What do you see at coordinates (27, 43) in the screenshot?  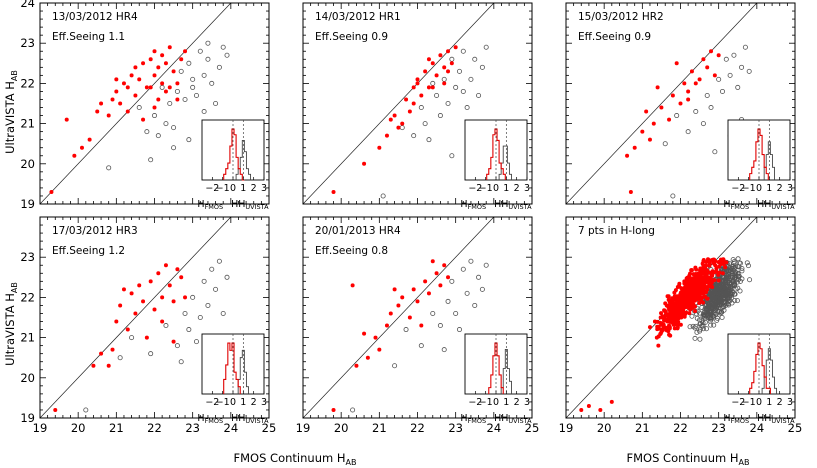 I see `y-tick-label: 23` at bounding box center [27, 43].